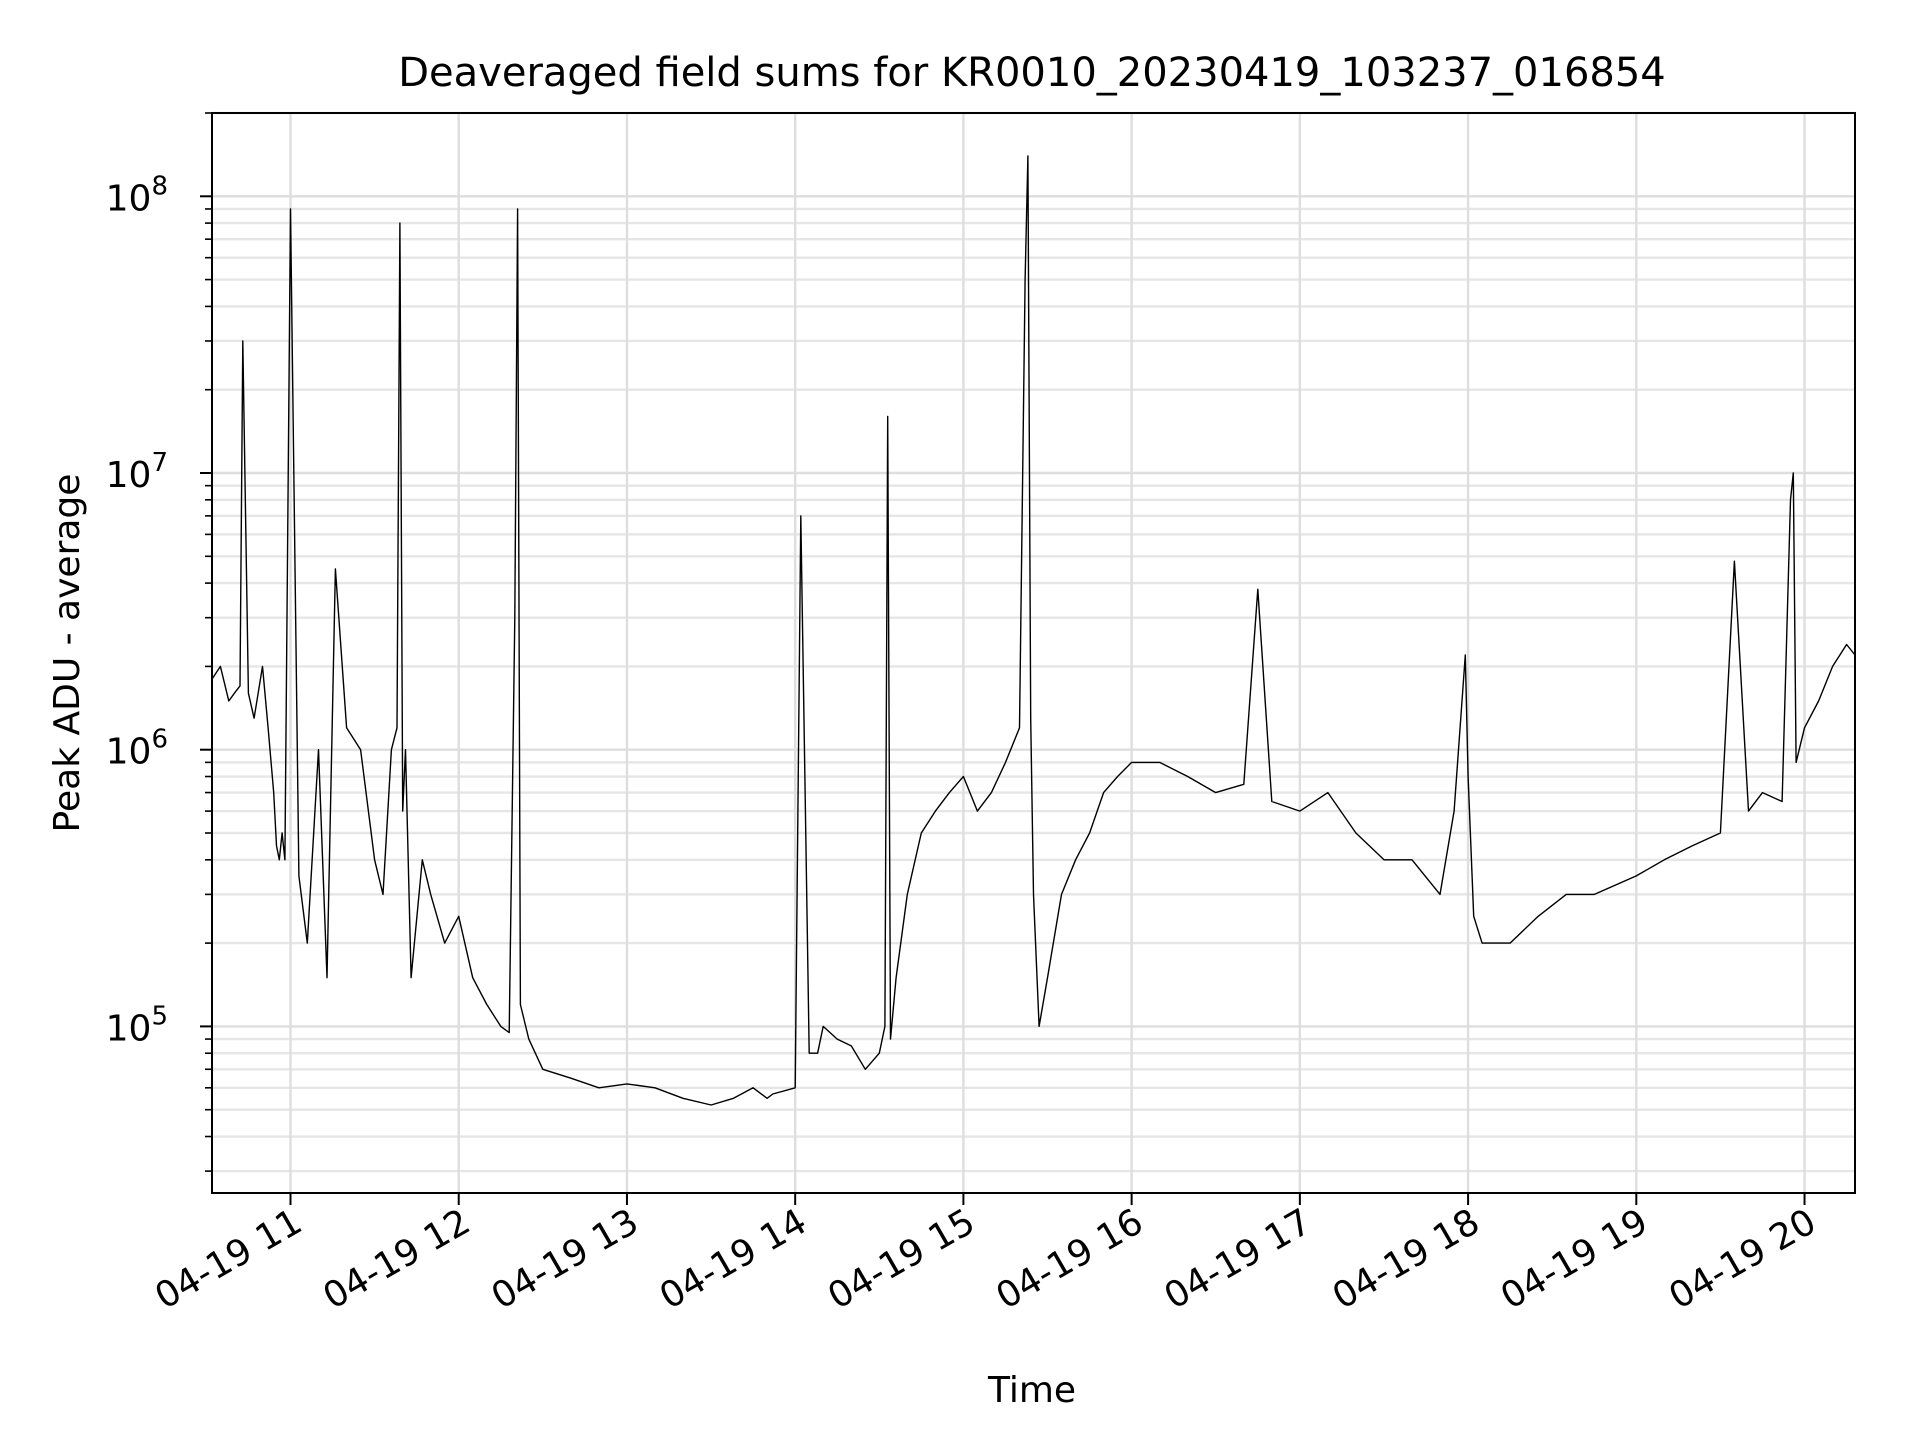  I want to click on y-tick-label: 10⁵, so click(137, 1025).